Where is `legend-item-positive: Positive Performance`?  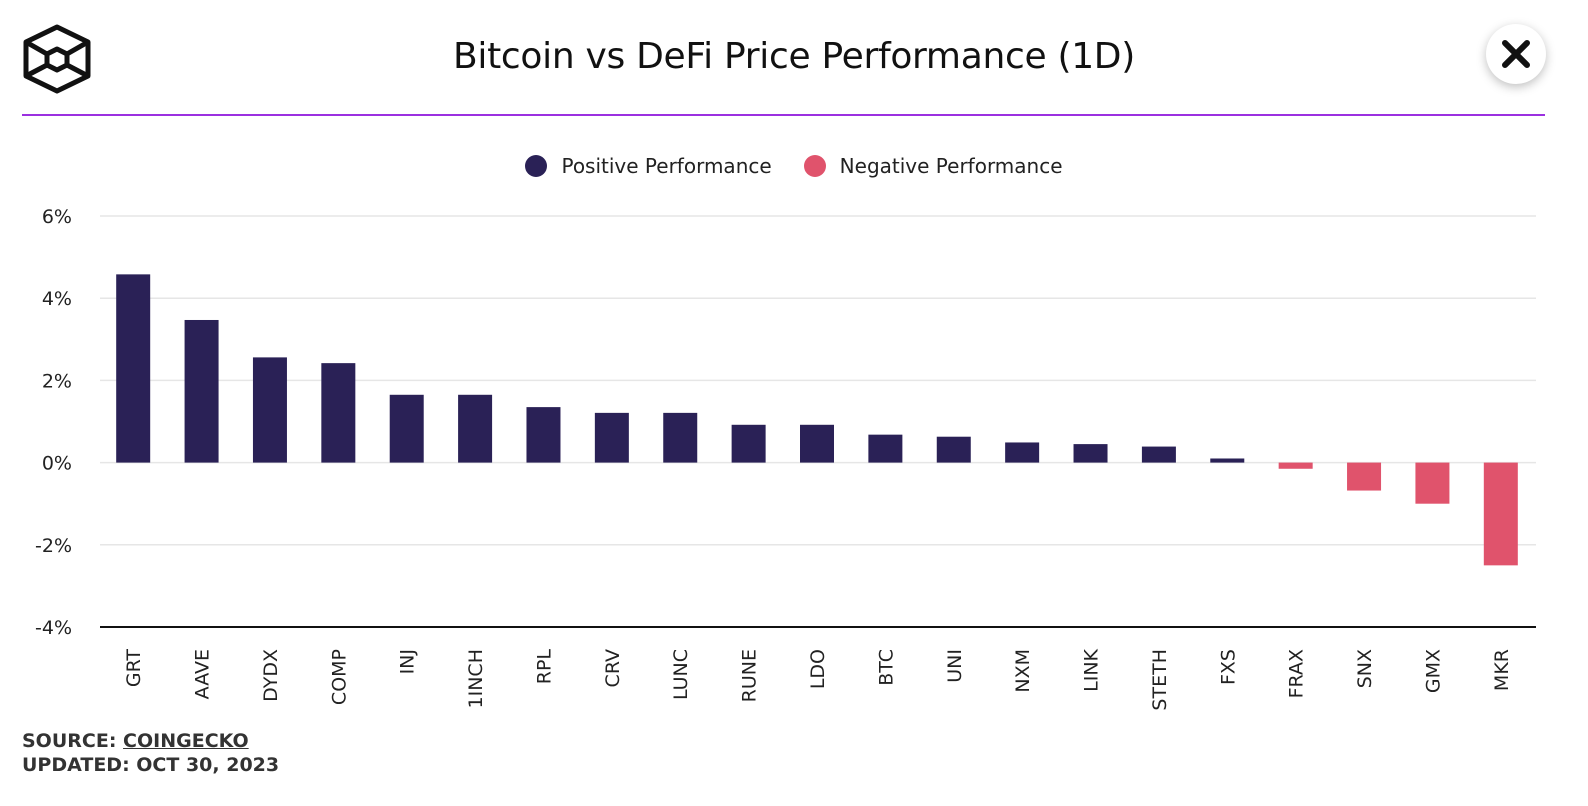
legend-item-positive: Positive Performance is located at coordinates (648, 166).